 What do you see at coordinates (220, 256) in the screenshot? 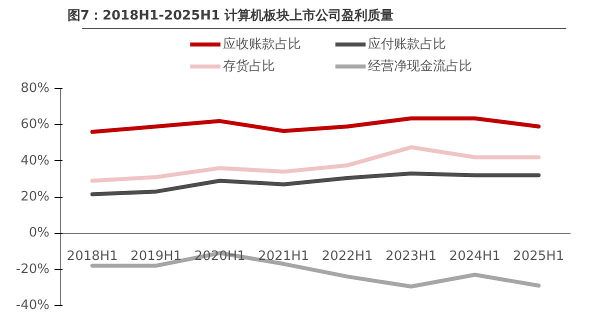
I see `x-tick-label: 2020H1` at bounding box center [220, 256].